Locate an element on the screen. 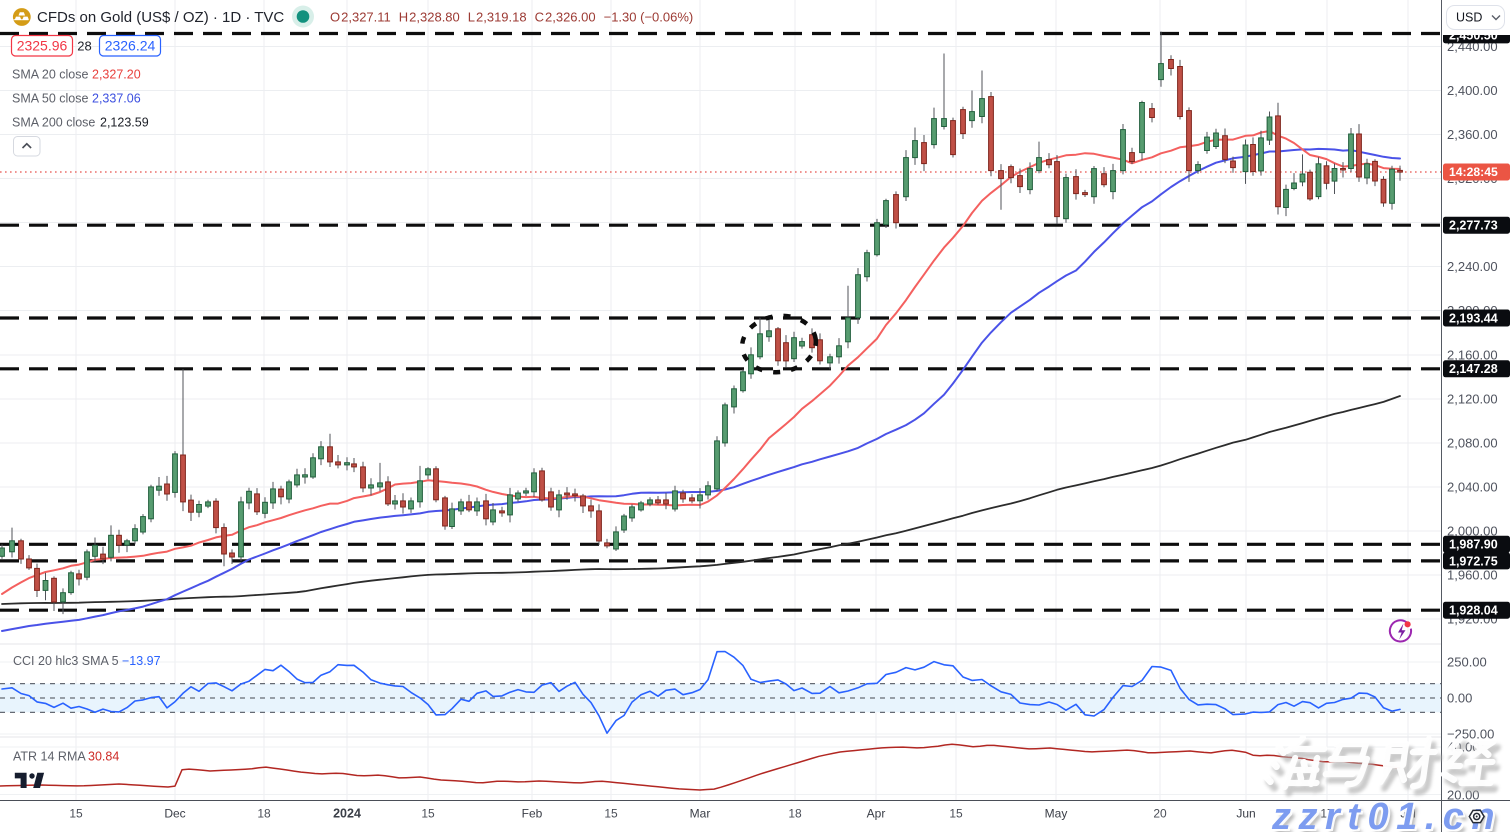 The image size is (1510, 832). svg-text: SMA 200 close is located at coordinates (53, 123).